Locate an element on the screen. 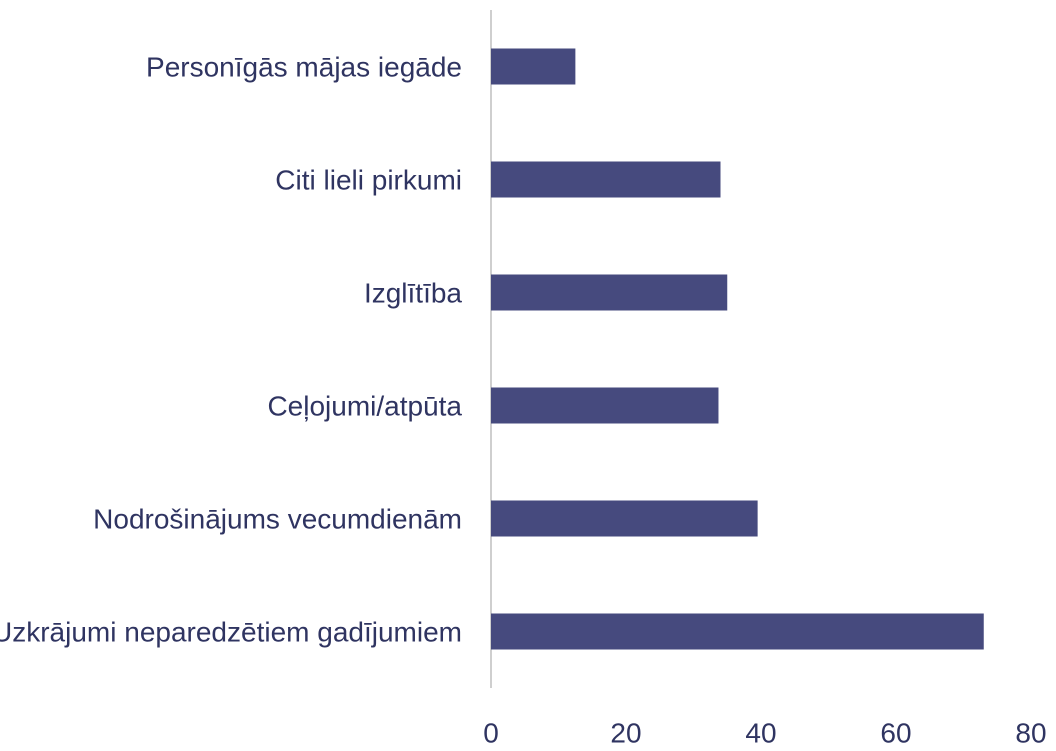 The height and width of the screenshot is (751, 1056). category-label: Nodrošinājums vecumdienām is located at coordinates (277, 518).